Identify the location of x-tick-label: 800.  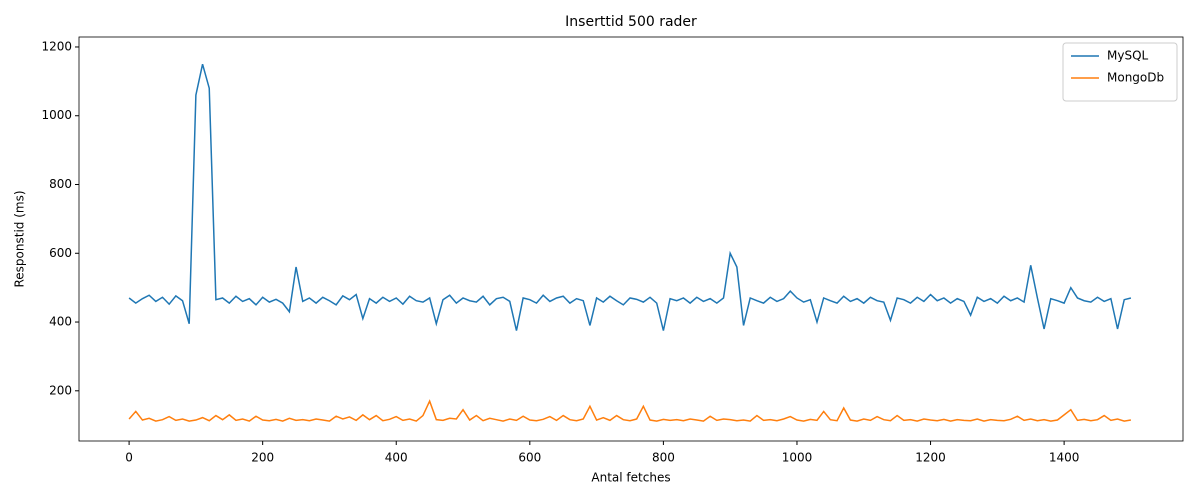
(663, 458).